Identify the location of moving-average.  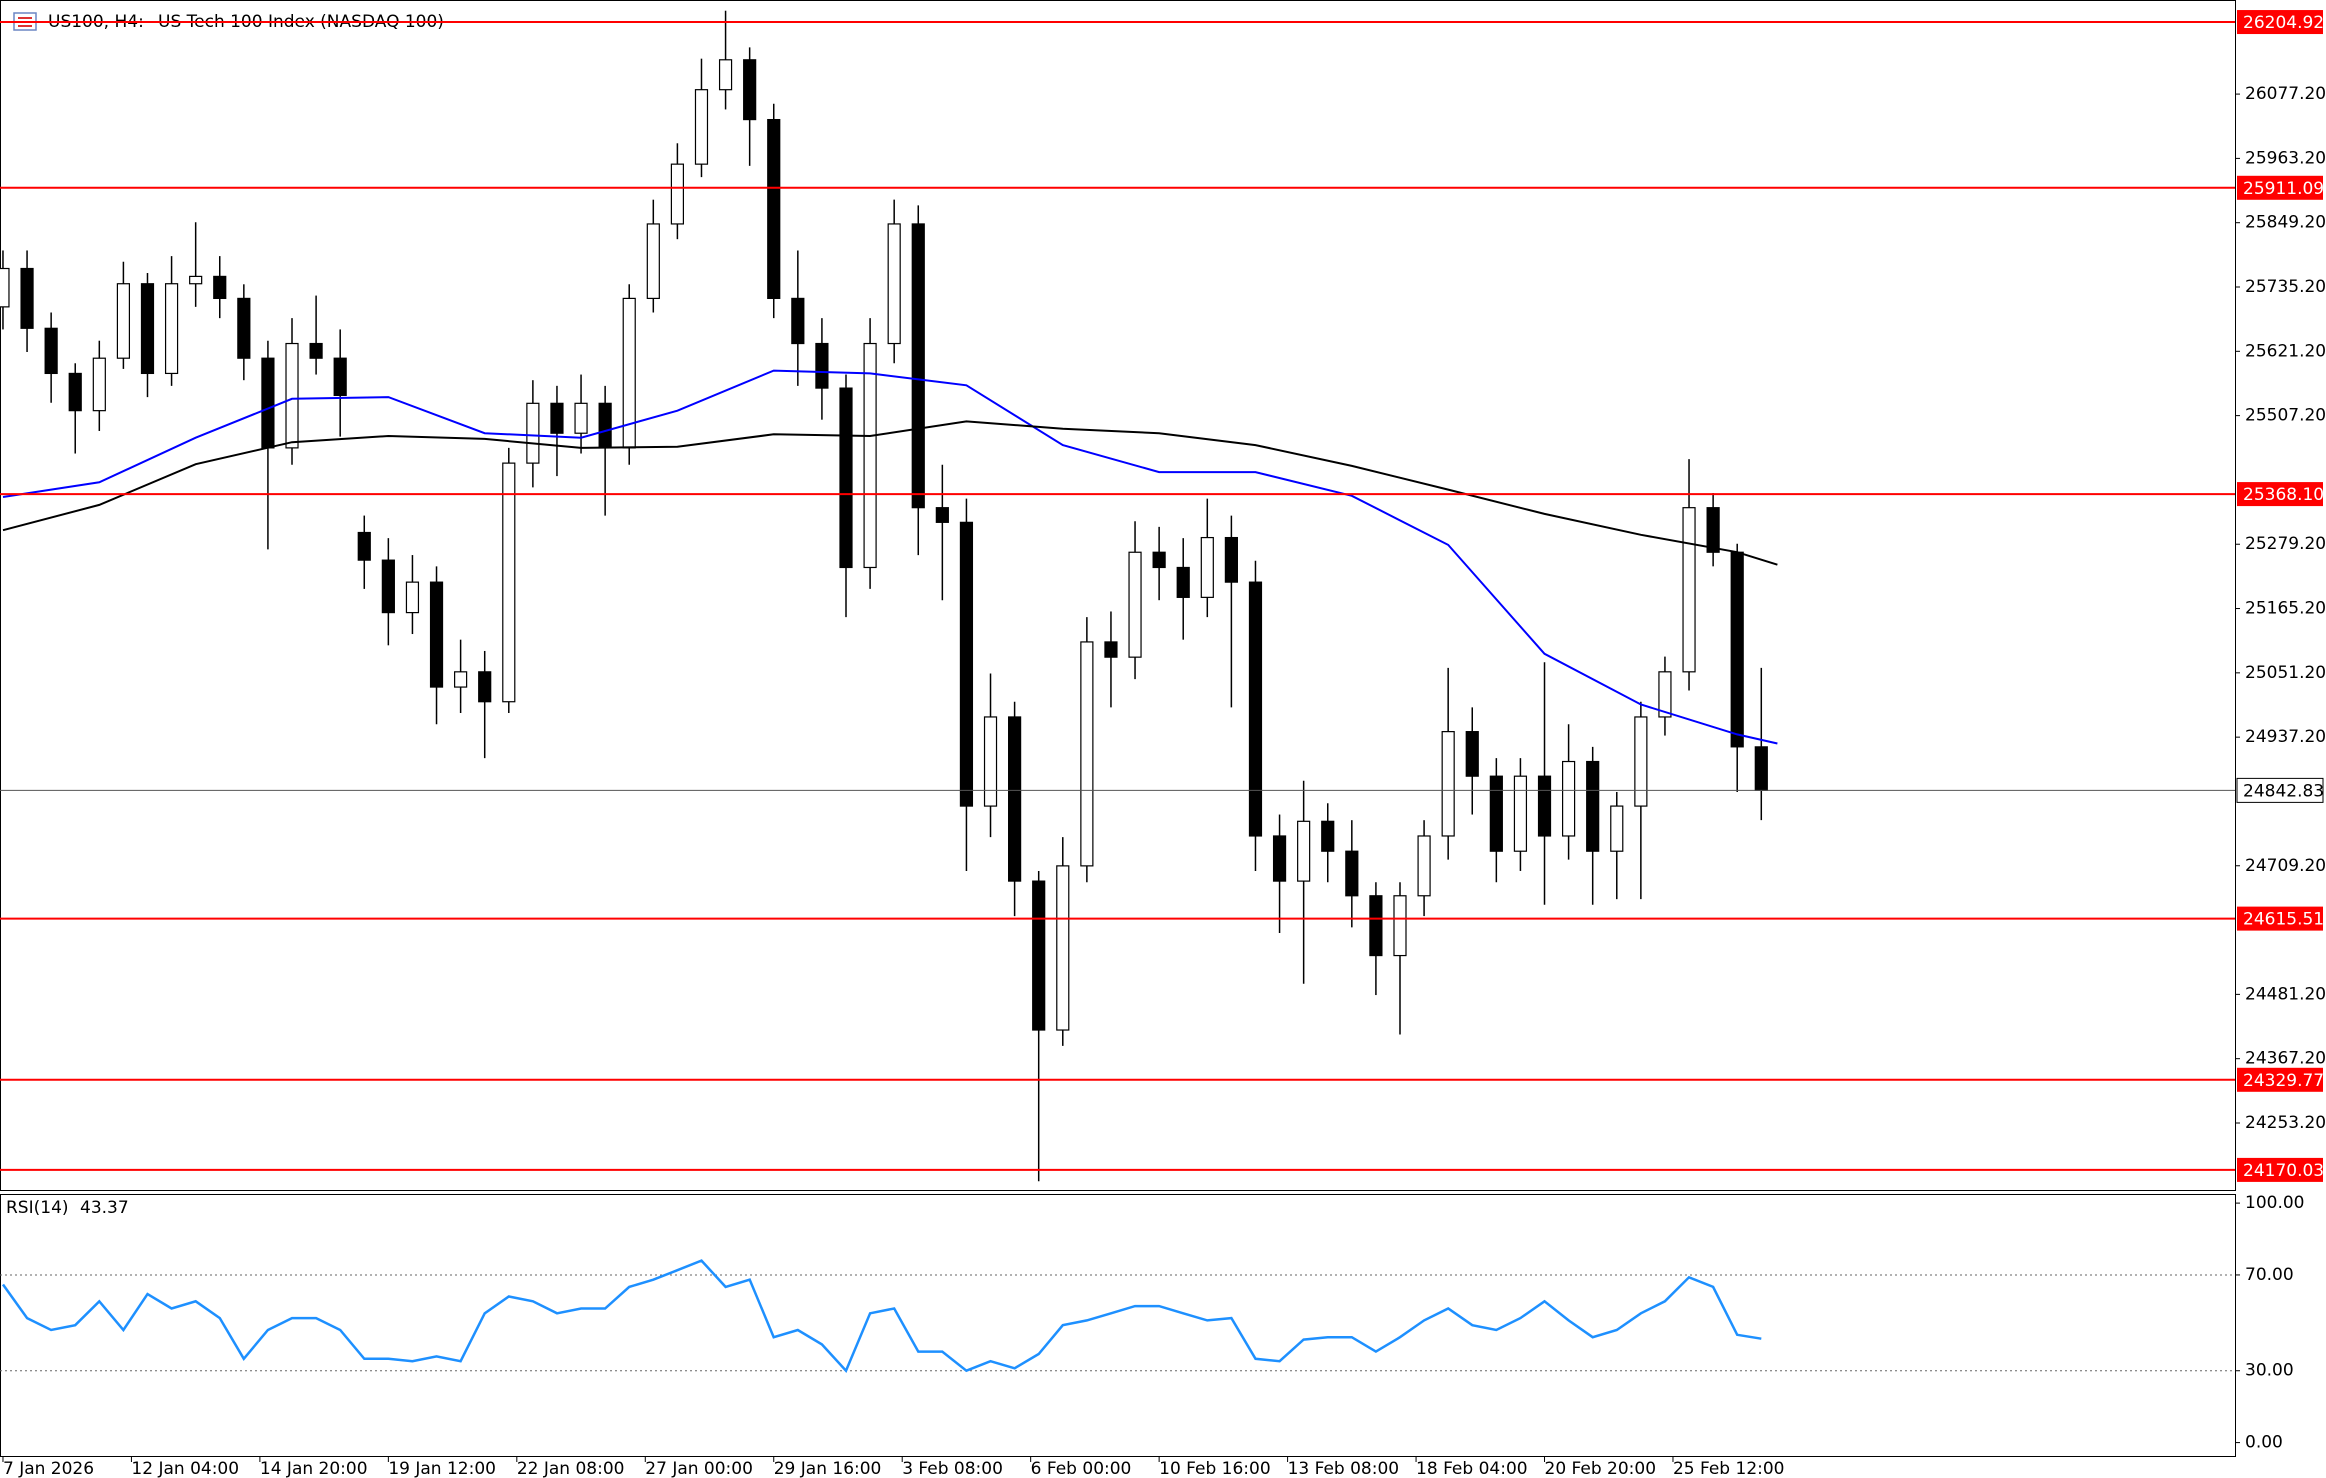
(890, 493).